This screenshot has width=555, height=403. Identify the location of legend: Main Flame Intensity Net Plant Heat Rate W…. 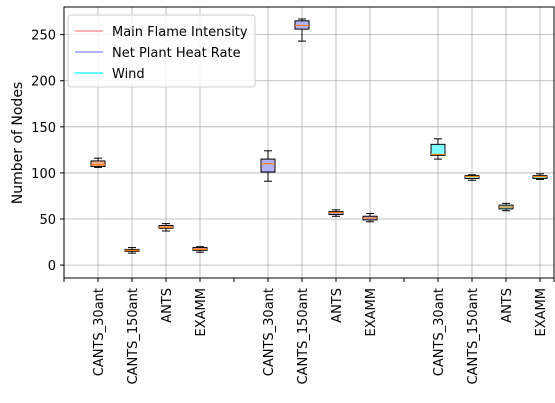
(161, 51).